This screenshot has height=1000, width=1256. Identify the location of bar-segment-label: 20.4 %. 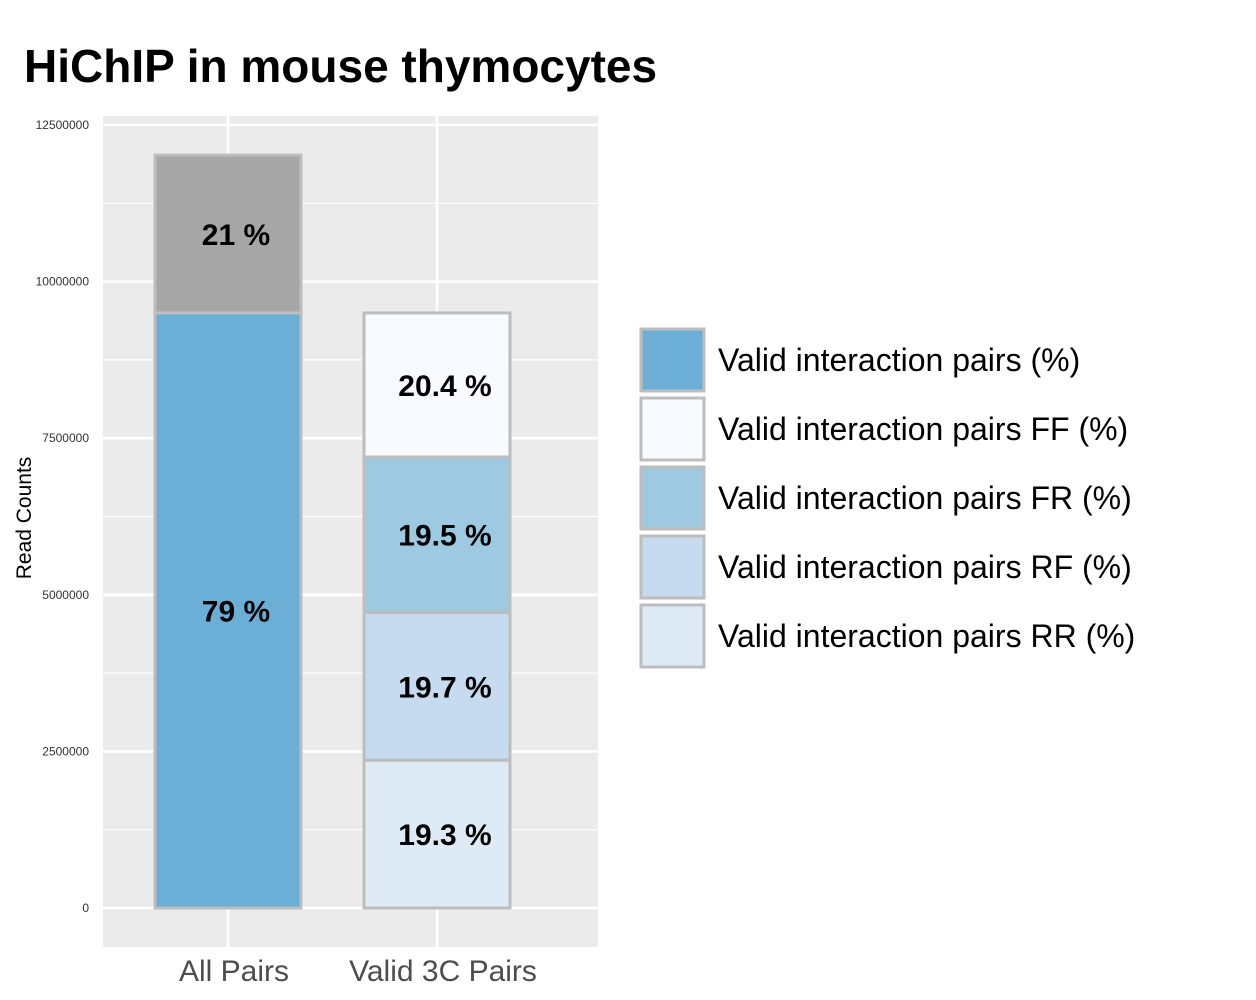
(444, 386).